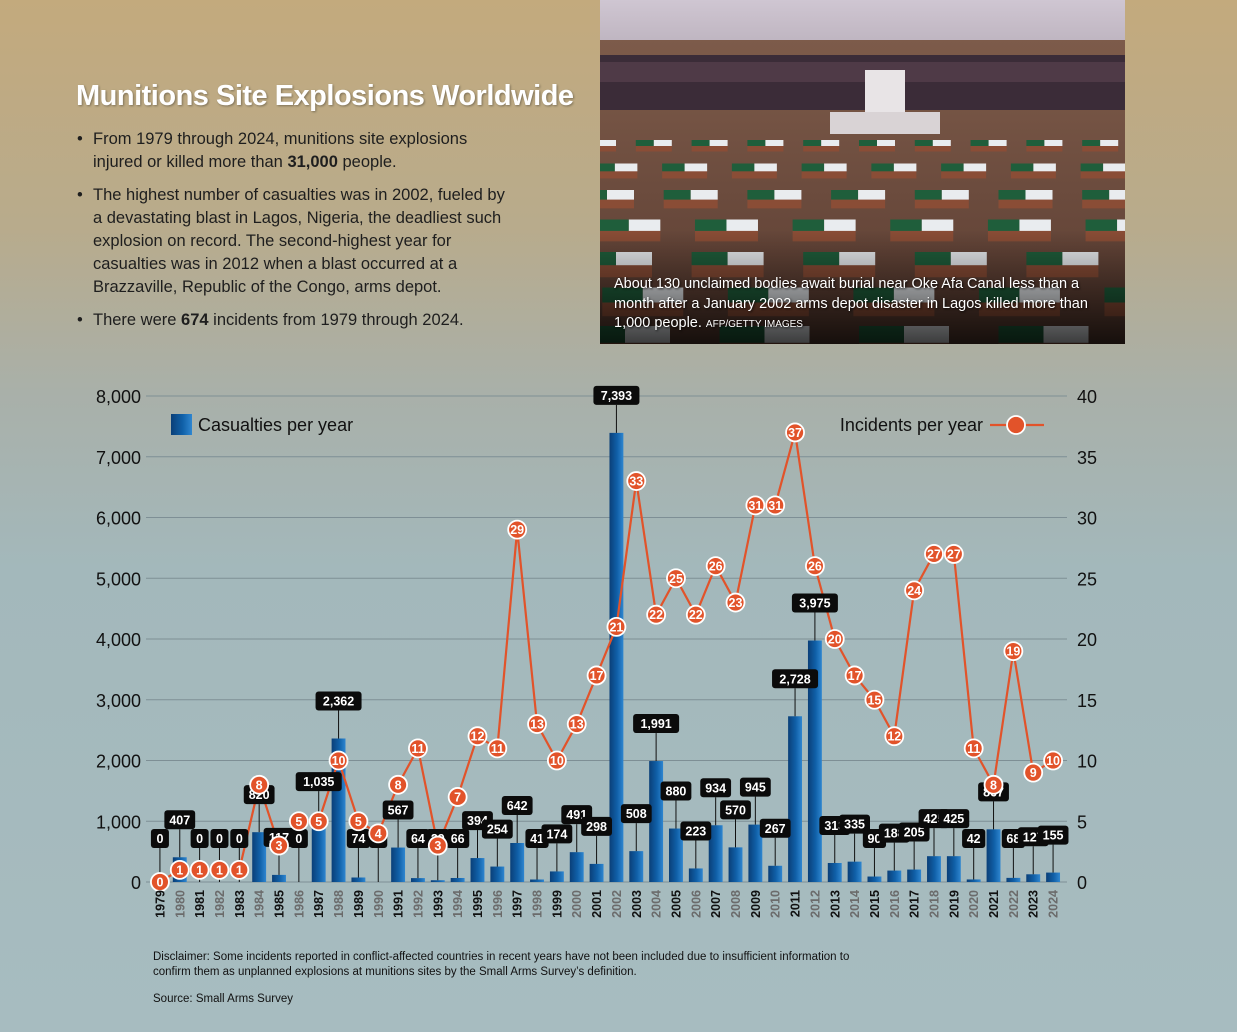  Describe the element at coordinates (458, 904) in the screenshot. I see `x-tick-label: 1994` at that location.